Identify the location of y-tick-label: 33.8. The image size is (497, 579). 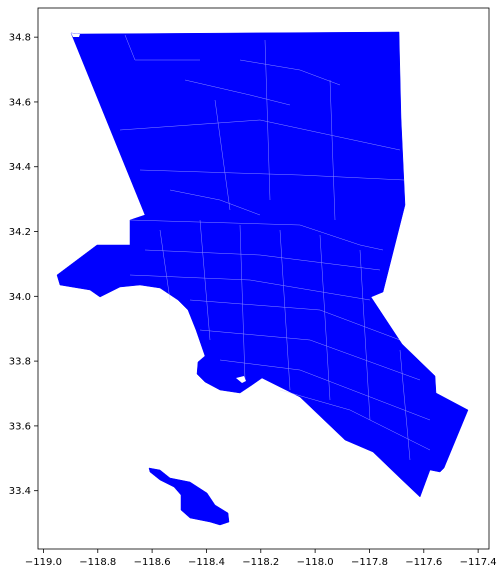
(20, 362).